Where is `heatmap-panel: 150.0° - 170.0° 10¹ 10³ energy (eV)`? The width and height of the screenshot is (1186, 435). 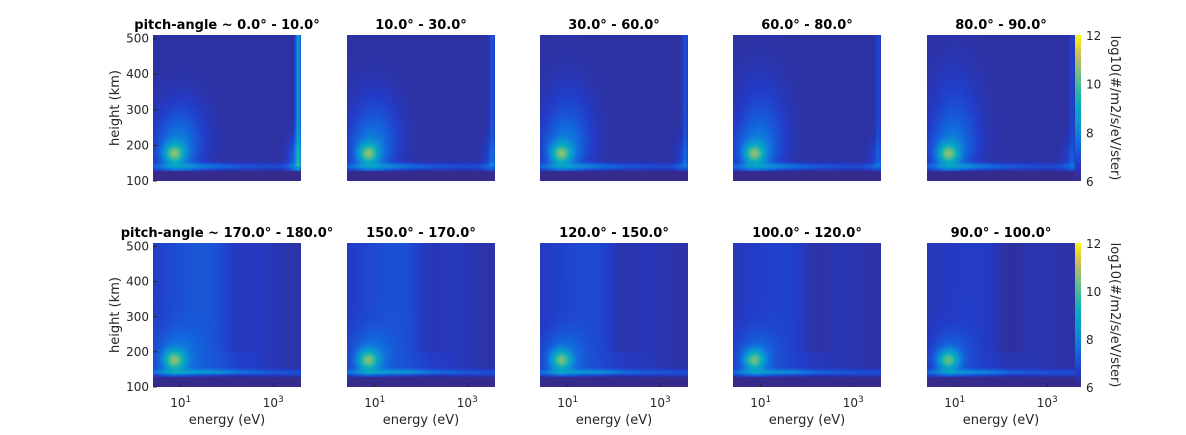
heatmap-panel: 150.0° - 170.0° 10¹ 10³ energy (eV) is located at coordinates (421, 327).